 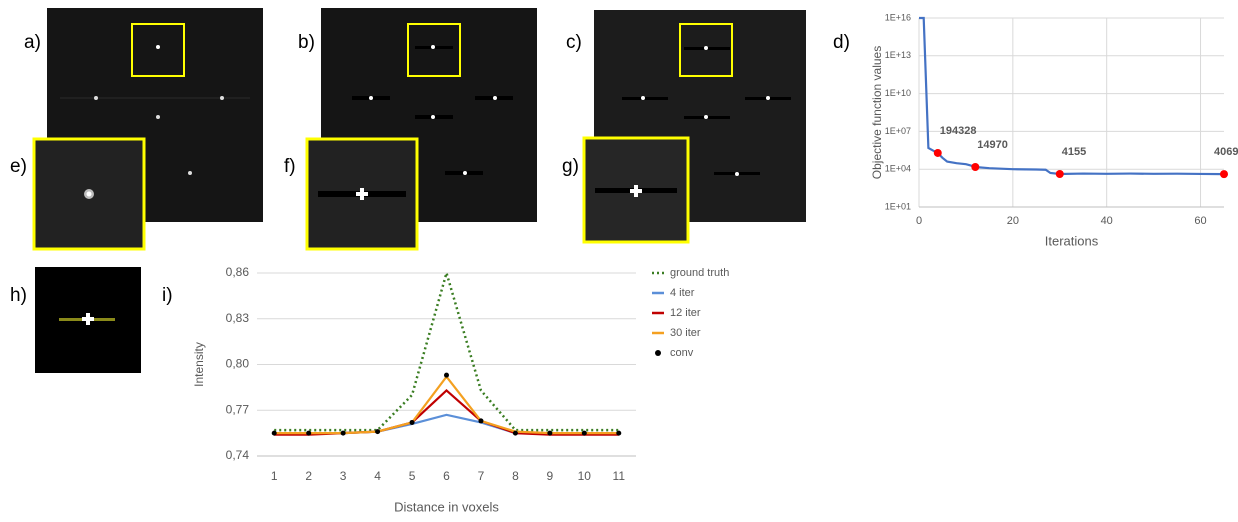 What do you see at coordinates (362, 194) in the screenshot?
I see `inset-f` at bounding box center [362, 194].